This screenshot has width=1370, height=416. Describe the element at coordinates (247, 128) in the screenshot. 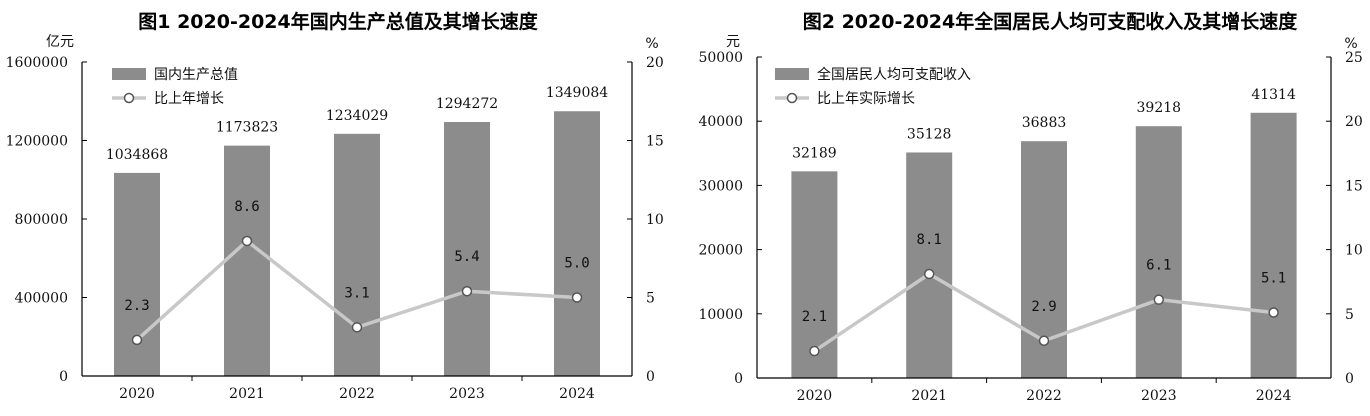

I see `bar-value-label: 1173823` at that location.